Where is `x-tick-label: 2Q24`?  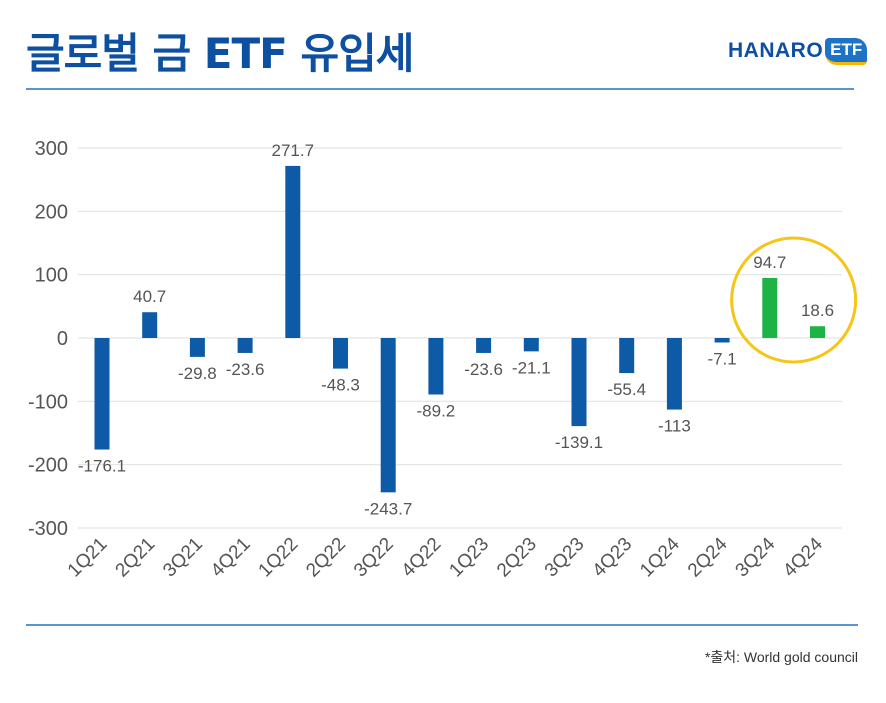 x-tick-label: 2Q24 is located at coordinates (708, 557).